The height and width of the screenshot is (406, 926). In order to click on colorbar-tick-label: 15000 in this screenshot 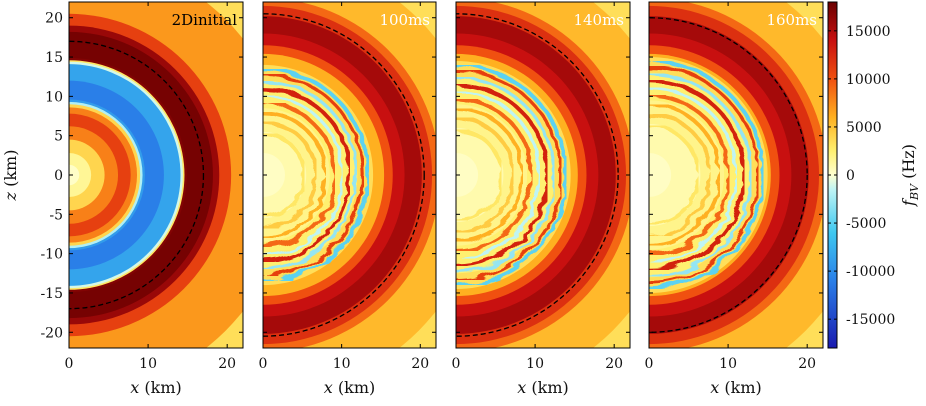, I will do `click(868, 32)`.